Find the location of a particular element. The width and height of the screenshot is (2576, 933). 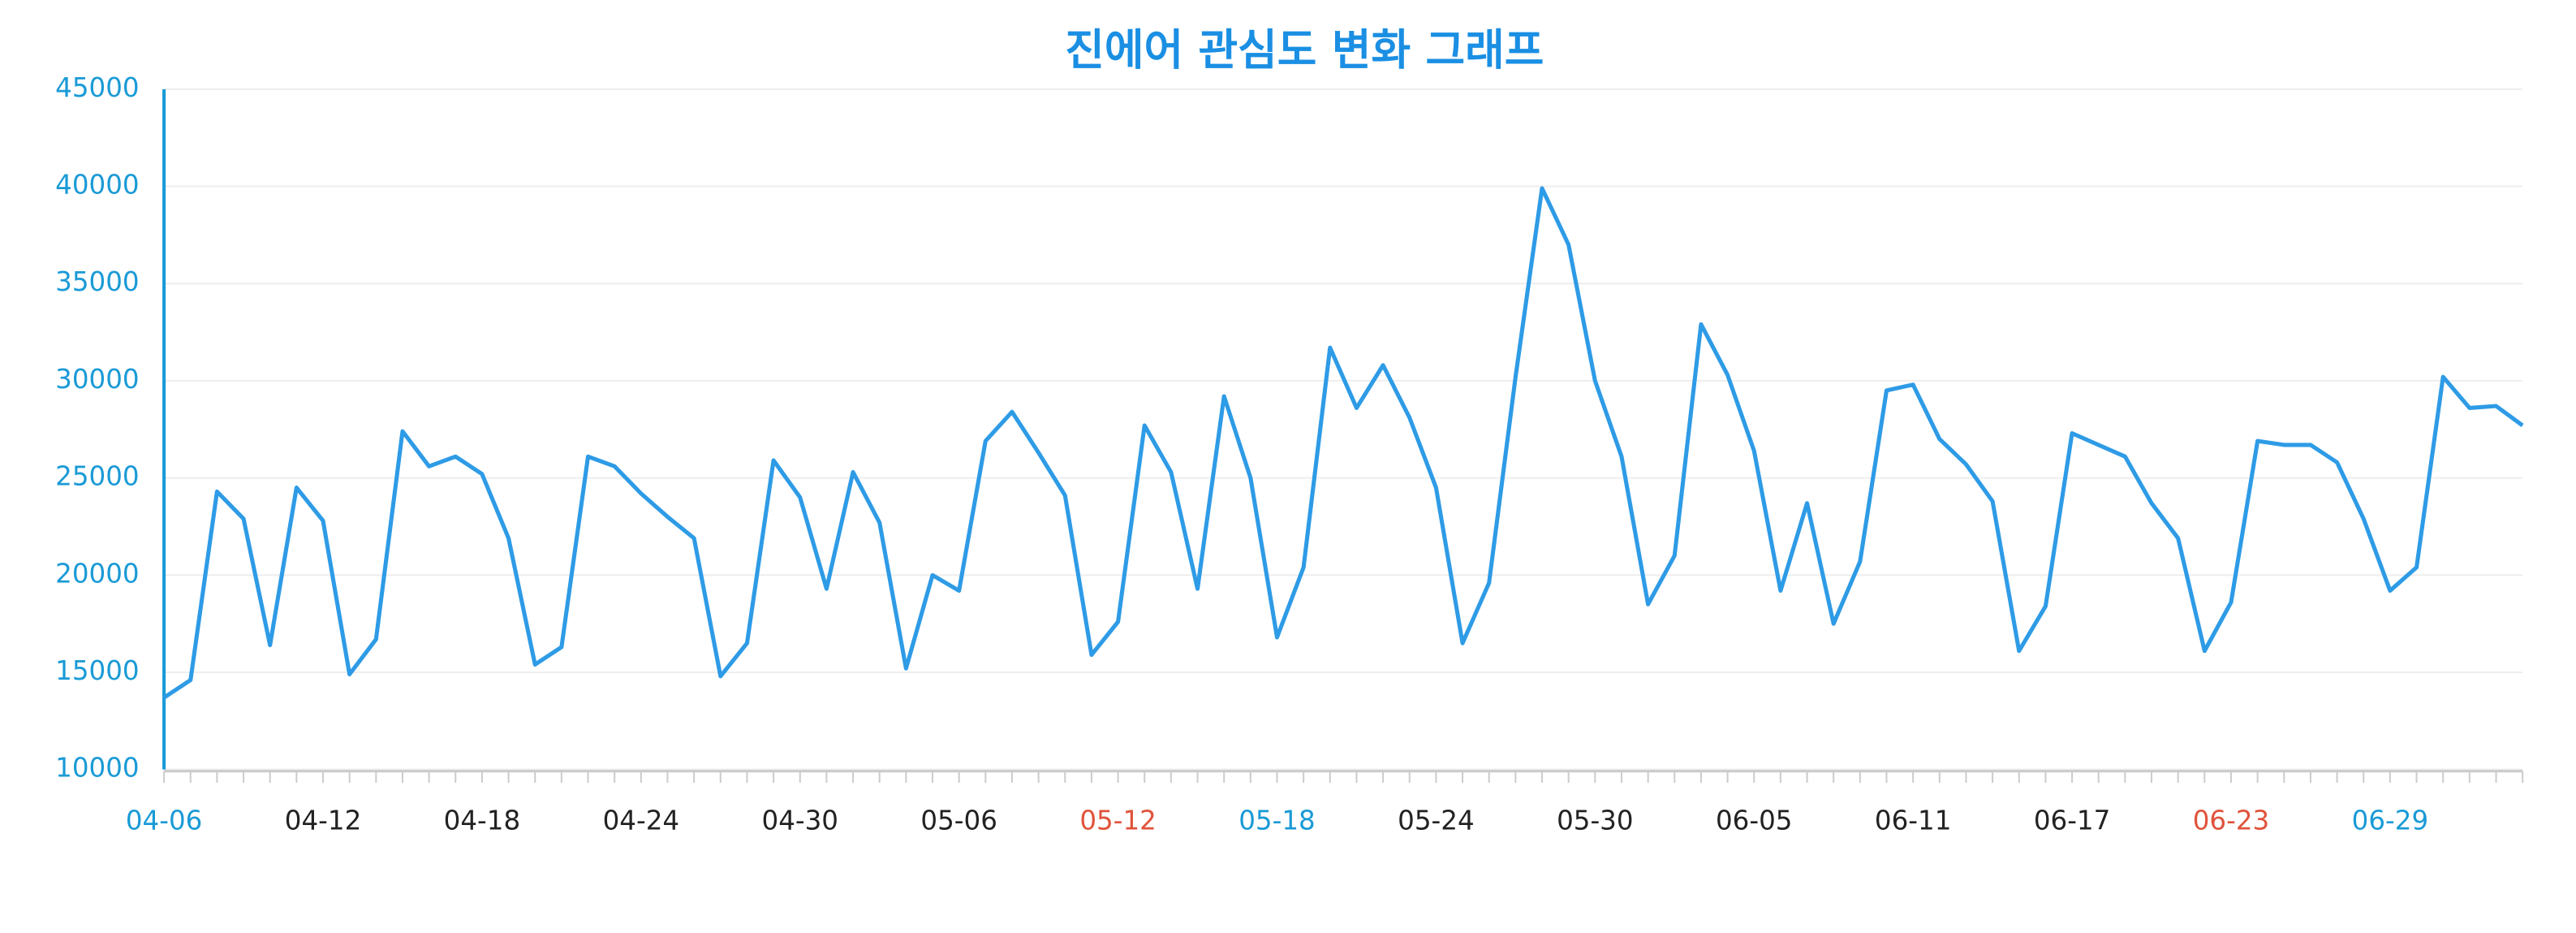

y-tick-label: 10000 is located at coordinates (97, 768).